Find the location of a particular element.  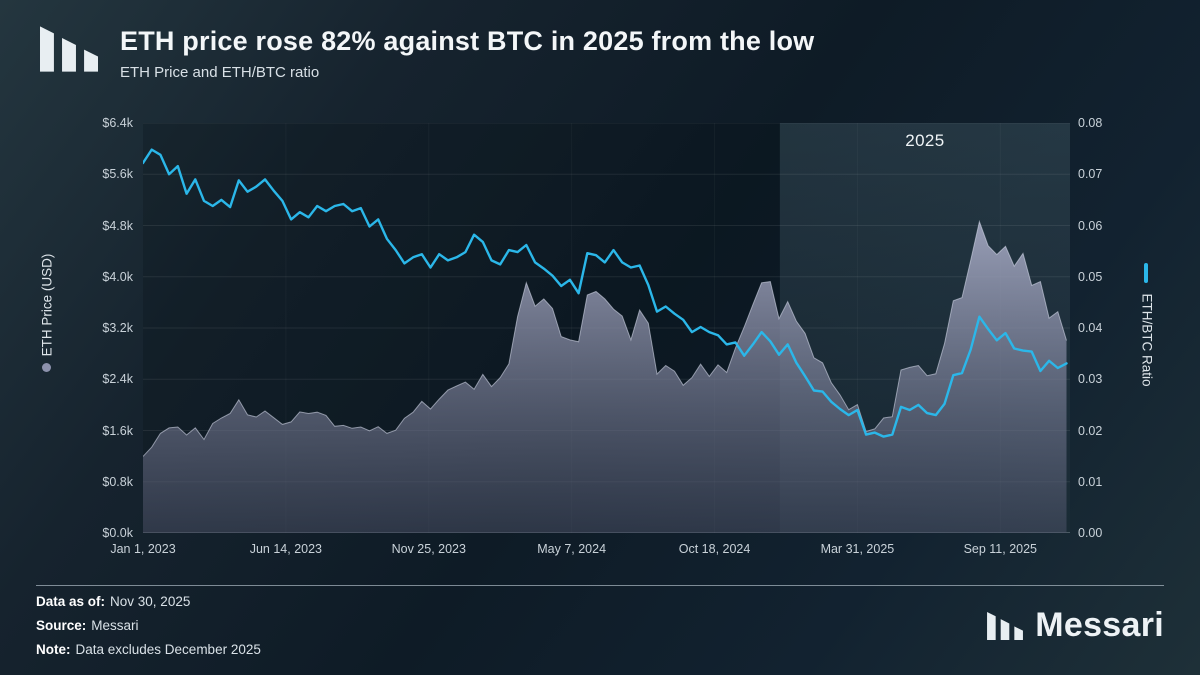

y-left-tick: $4.0k is located at coordinates (117, 276).